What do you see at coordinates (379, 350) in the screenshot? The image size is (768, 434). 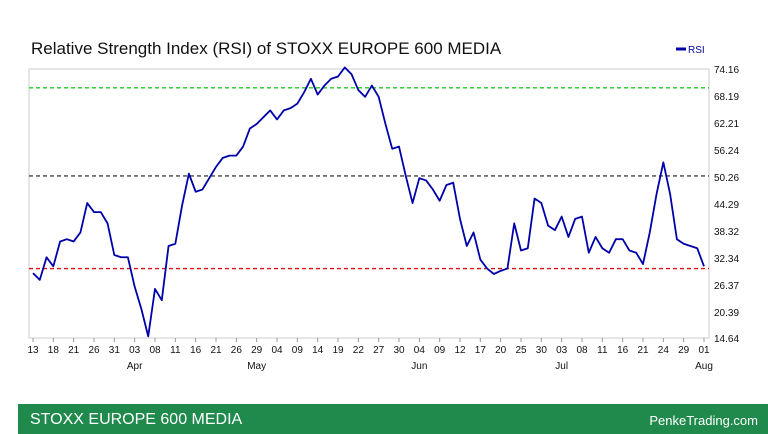 I see `x-tick-label: 27` at bounding box center [379, 350].